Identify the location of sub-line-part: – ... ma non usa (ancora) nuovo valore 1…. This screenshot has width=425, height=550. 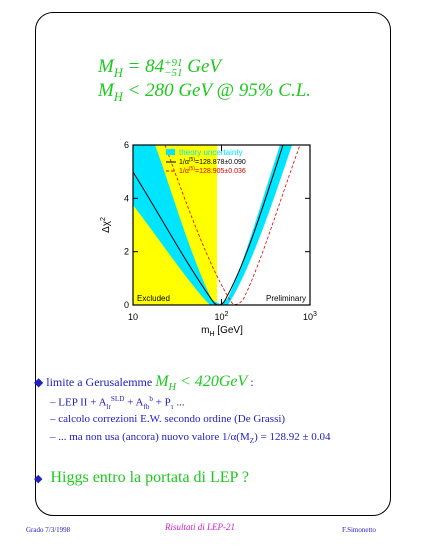
(150, 437).